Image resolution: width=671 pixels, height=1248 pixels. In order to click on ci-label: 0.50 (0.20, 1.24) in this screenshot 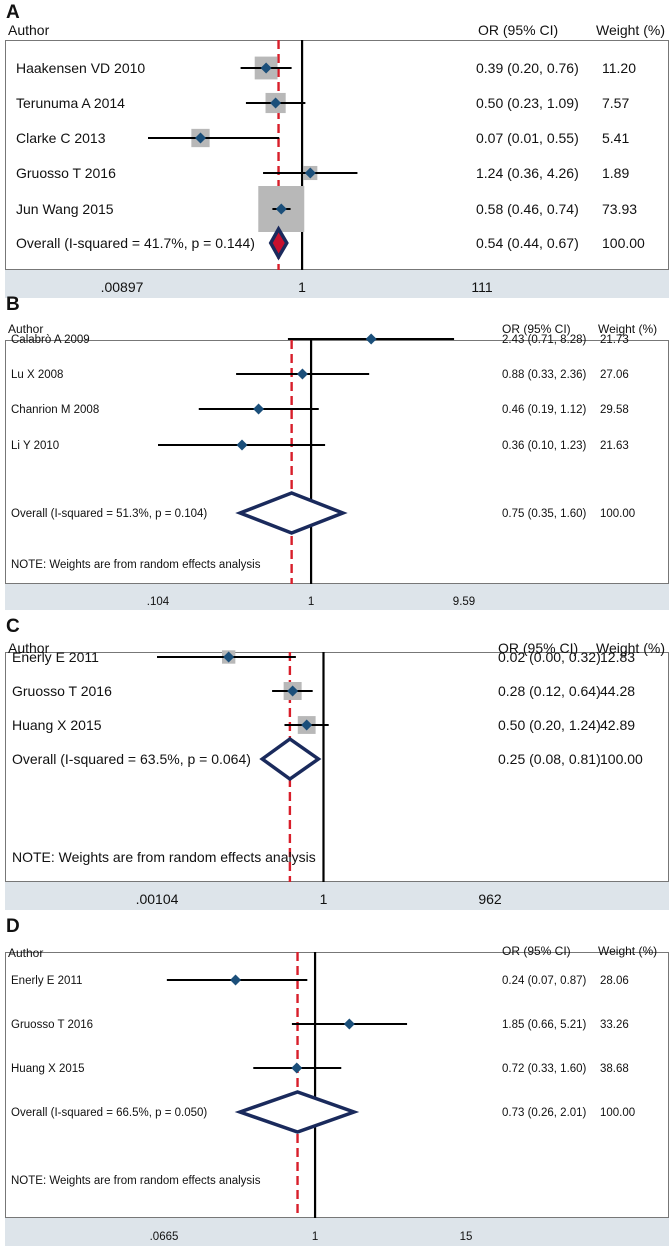, I will do `click(549, 725)`.